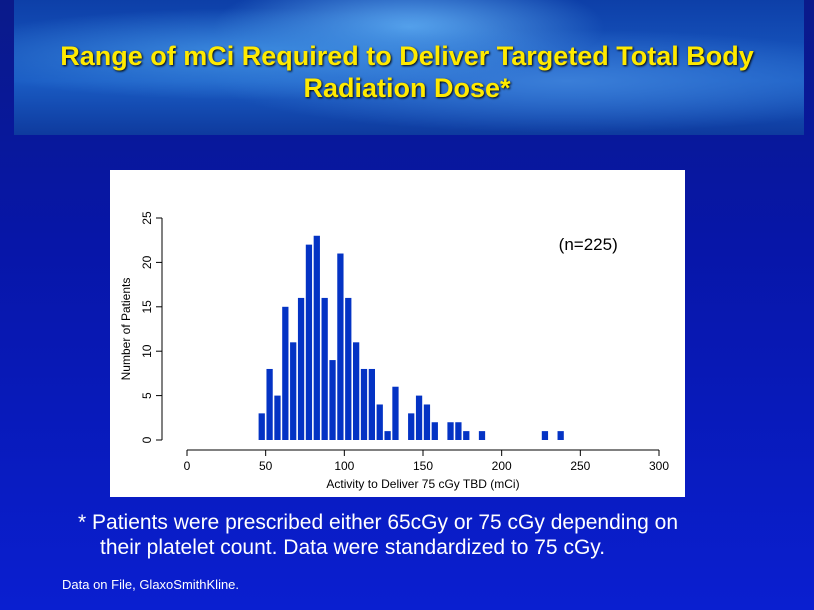 The width and height of the screenshot is (814, 610). I want to click on x-tick-label: 200, so click(502, 466).